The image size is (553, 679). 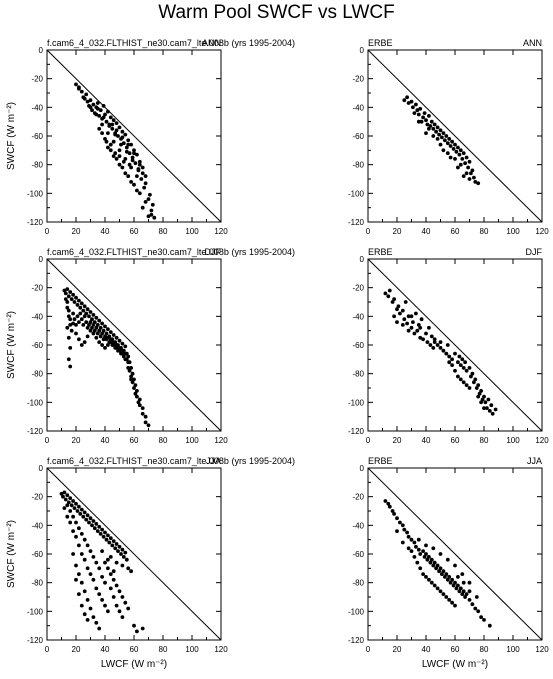 What do you see at coordinates (358, 79) in the screenshot?
I see `y-tick-label: -20` at bounding box center [358, 79].